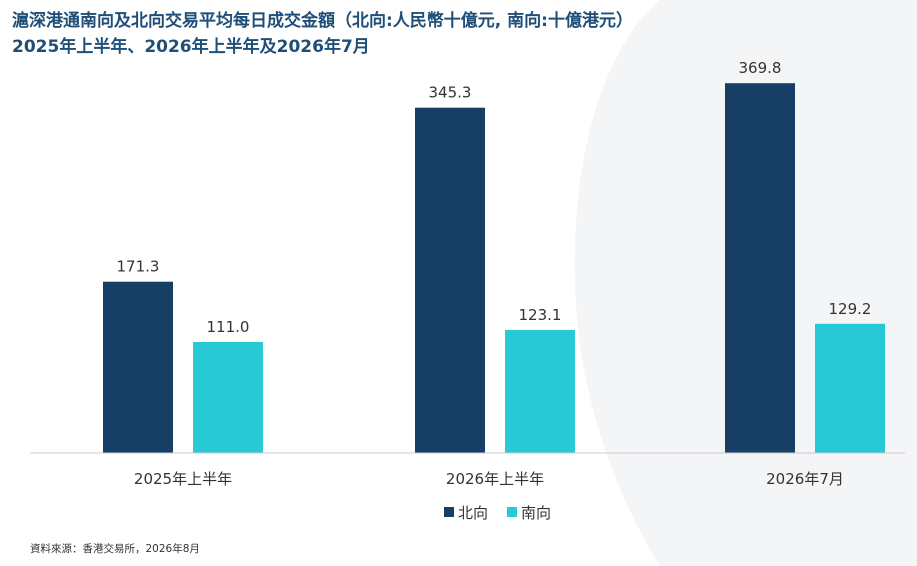 The height and width of the screenshot is (566, 917). I want to click on chart-title-line2: 2025年上半年、2026年上半年及2026年7月, so click(191, 47).